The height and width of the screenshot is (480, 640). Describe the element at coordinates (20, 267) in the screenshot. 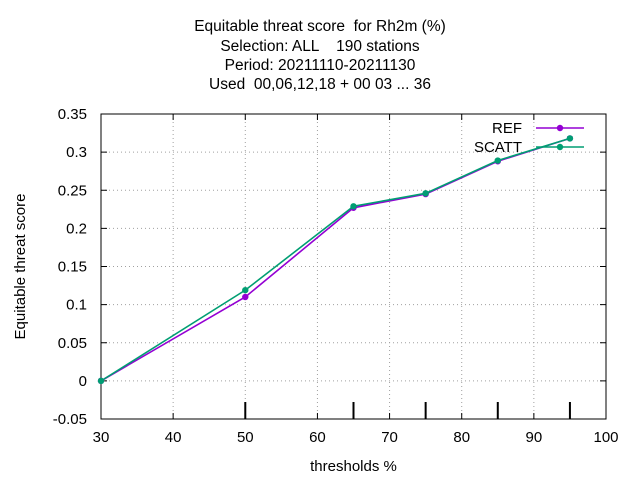

I see `y-axis-label: Equitable threat score` at that location.